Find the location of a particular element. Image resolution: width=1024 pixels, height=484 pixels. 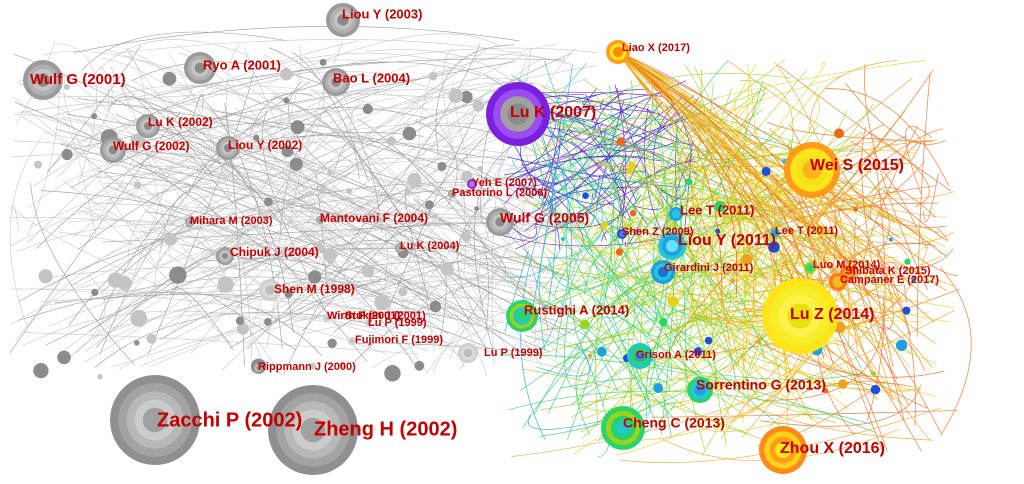

node-label: Girardini J (2011) is located at coordinates (709, 268).